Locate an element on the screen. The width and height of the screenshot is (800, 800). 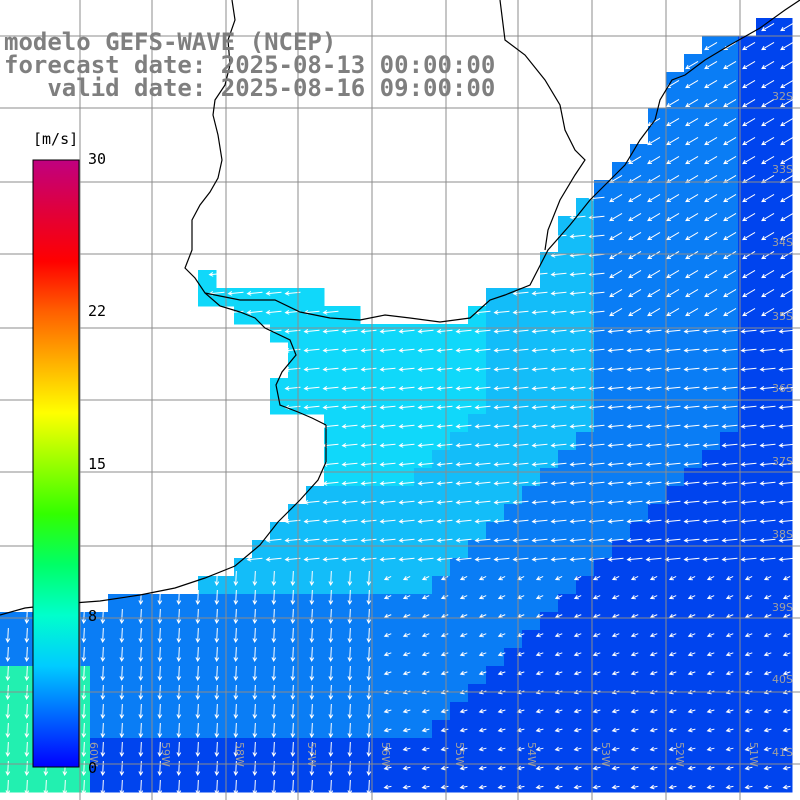
lon-label: 53W is located at coordinates (605, 754).